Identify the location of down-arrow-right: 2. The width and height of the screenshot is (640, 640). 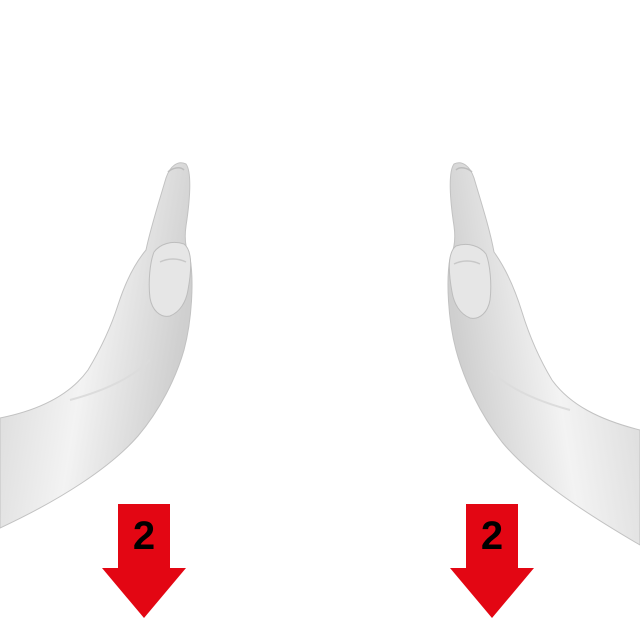
(492, 561).